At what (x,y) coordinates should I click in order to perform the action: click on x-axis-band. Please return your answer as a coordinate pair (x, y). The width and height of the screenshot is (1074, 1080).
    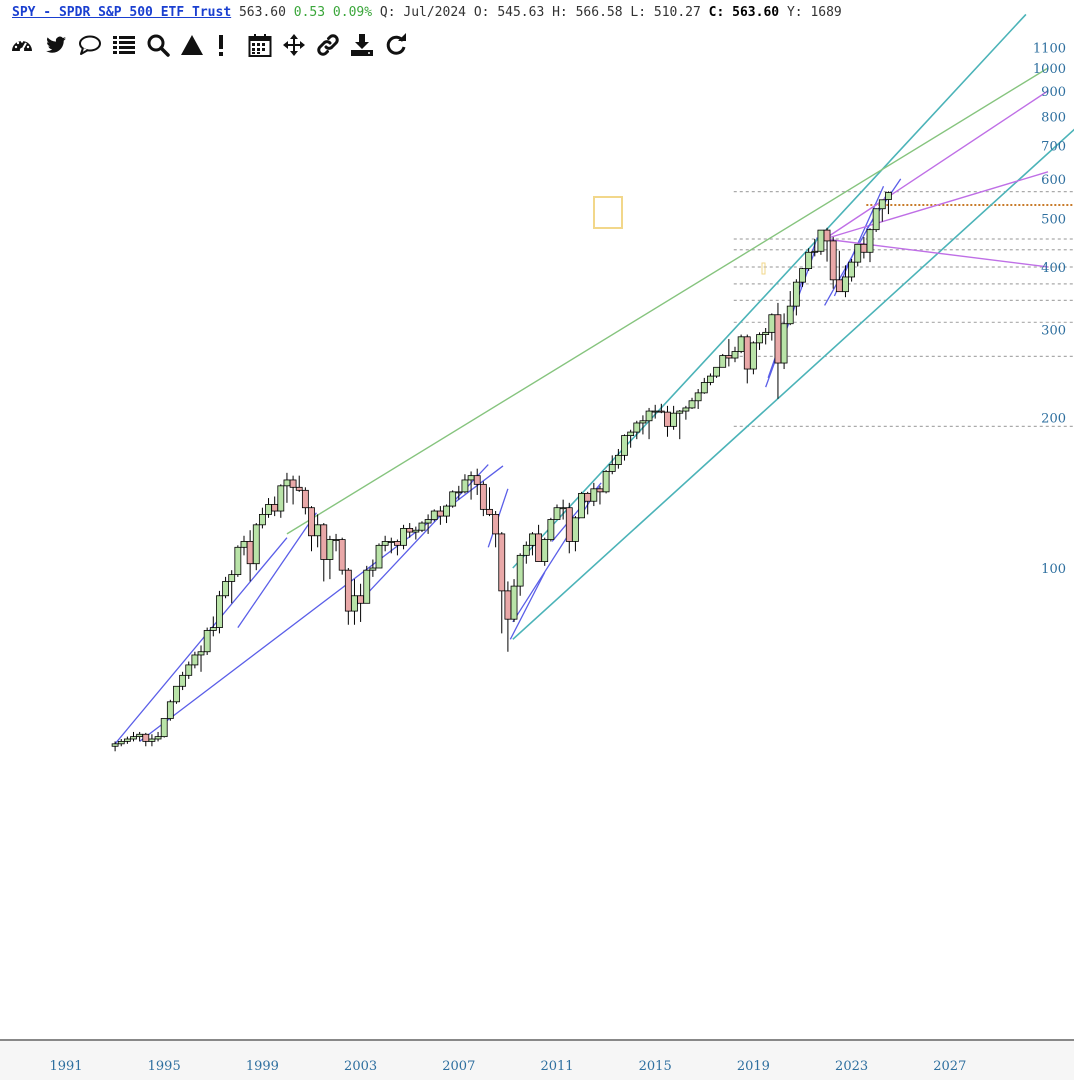
    Looking at the image, I should click on (537, 1060).